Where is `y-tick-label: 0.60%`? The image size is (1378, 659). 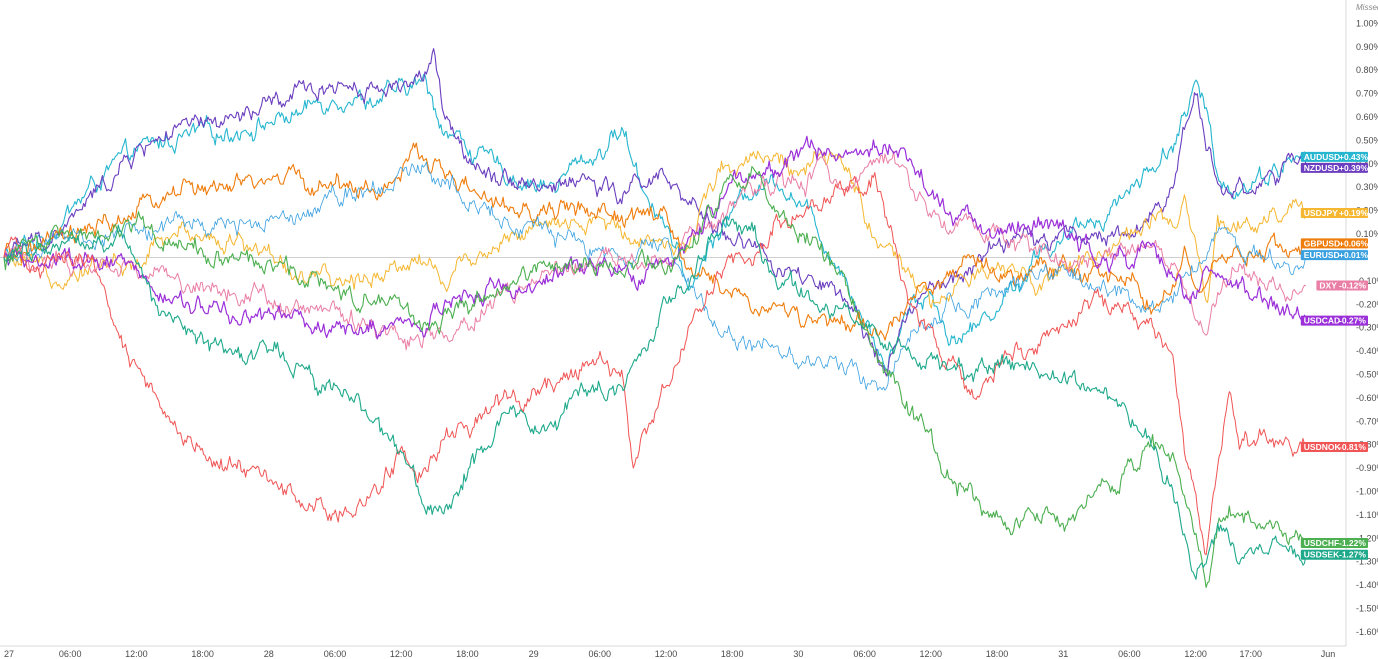
y-tick-label: 0.60% is located at coordinates (1367, 117).